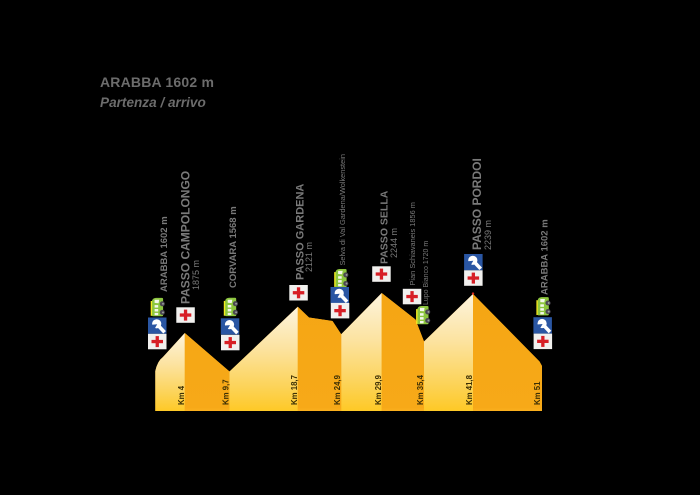 The image size is (700, 495). What do you see at coordinates (186, 237) in the screenshot?
I see `svg-text: PASSO CAMPOLONGO` at bounding box center [186, 237].